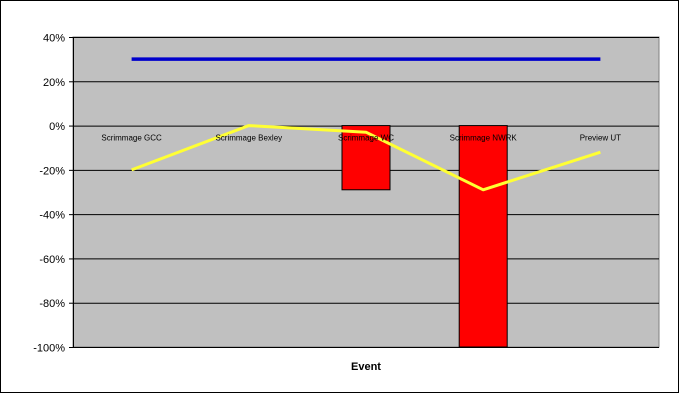 The width and height of the screenshot is (679, 393). What do you see at coordinates (52, 171) in the screenshot?
I see `y-tick-label: -20%` at bounding box center [52, 171].